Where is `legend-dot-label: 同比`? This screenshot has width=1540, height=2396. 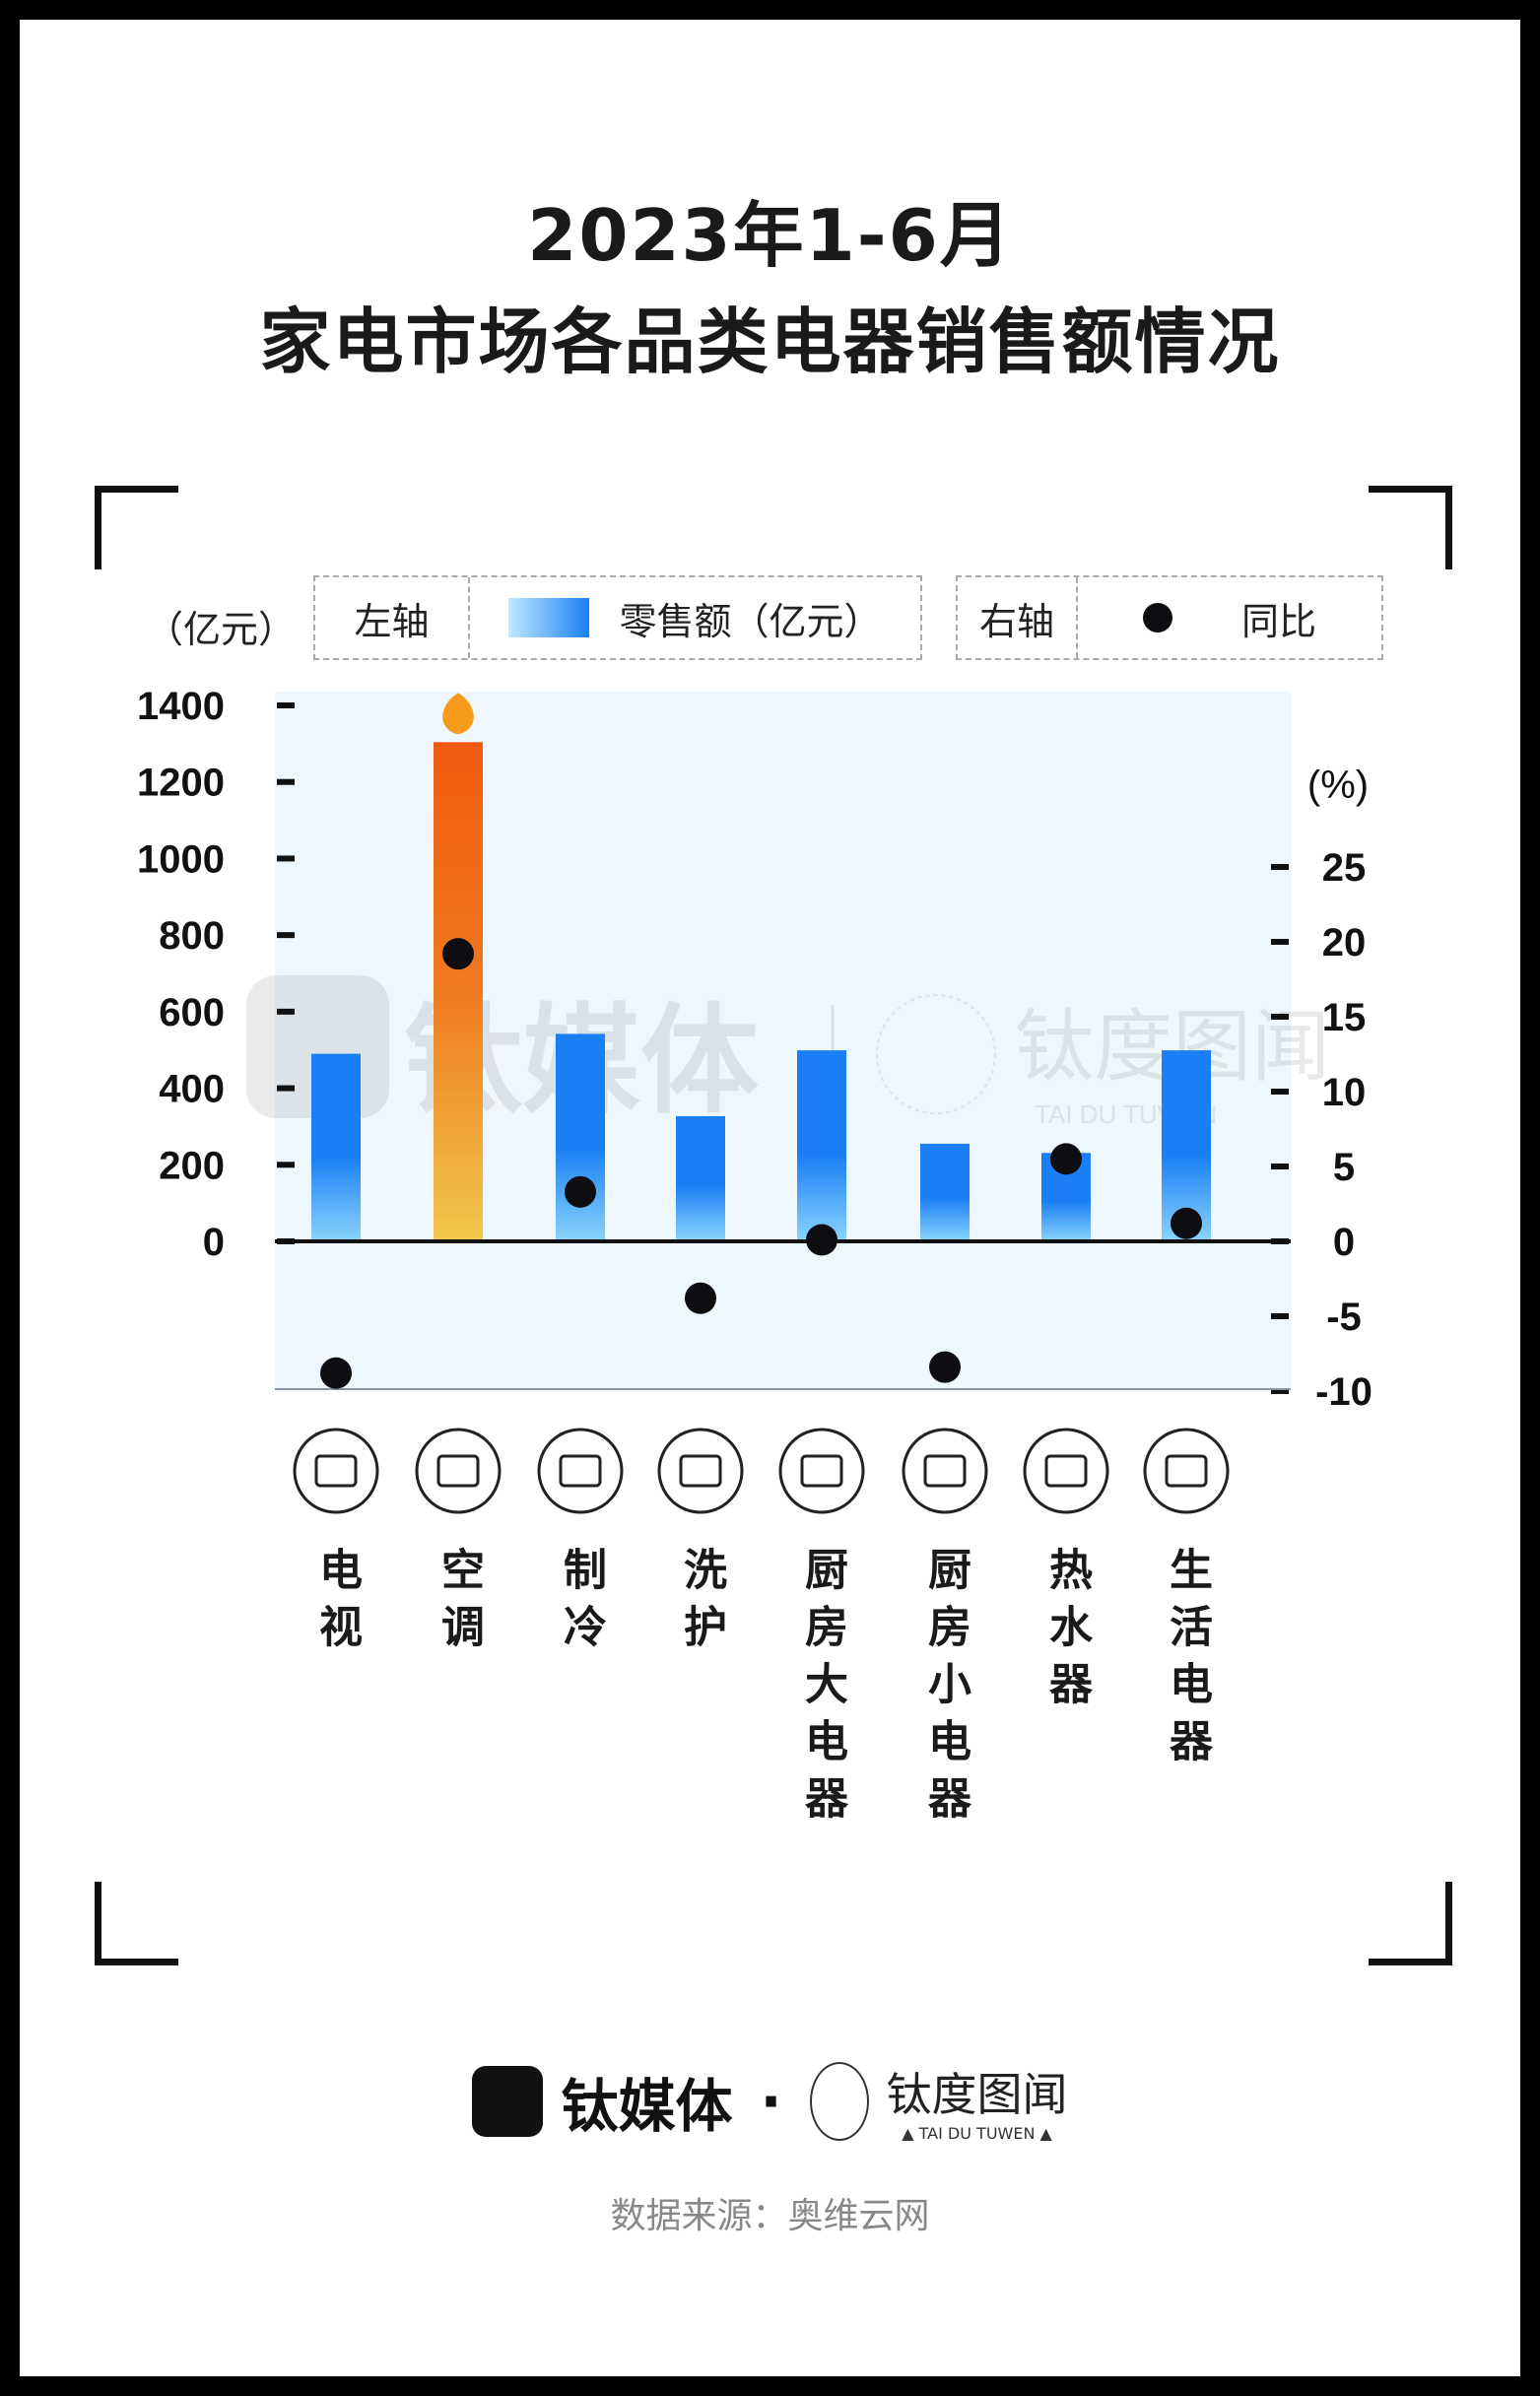
legend-dot-label: 同比 is located at coordinates (1278, 621).